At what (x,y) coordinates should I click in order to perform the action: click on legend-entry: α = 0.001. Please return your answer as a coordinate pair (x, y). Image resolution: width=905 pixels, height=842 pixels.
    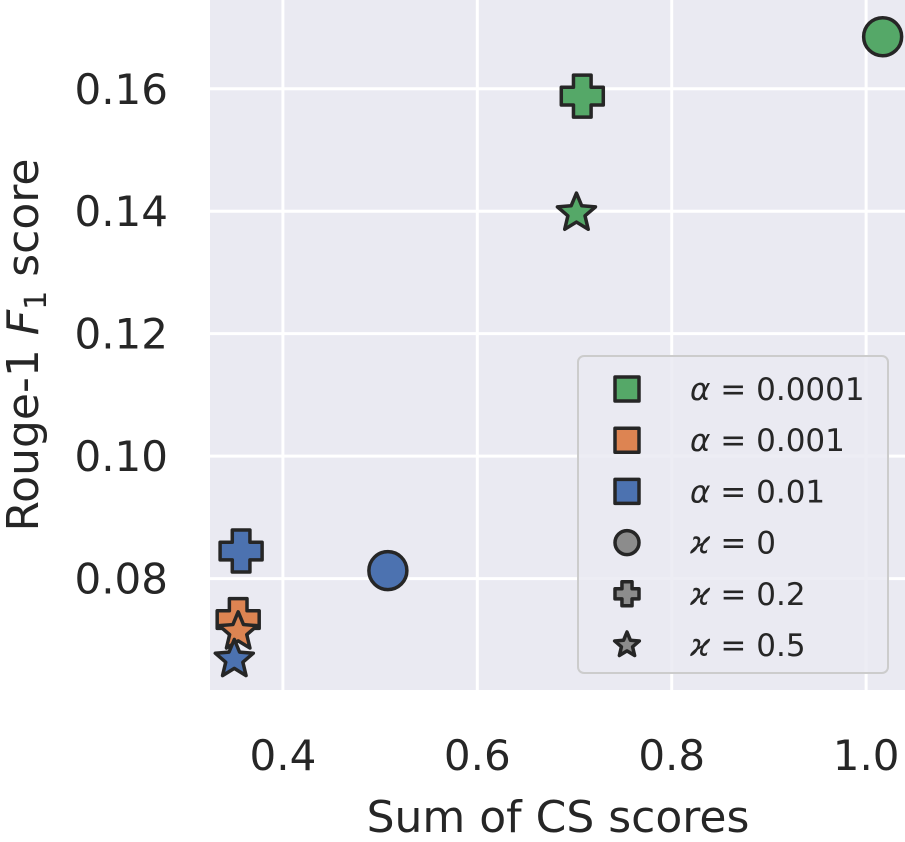
    Looking at the image, I should click on (729, 441).